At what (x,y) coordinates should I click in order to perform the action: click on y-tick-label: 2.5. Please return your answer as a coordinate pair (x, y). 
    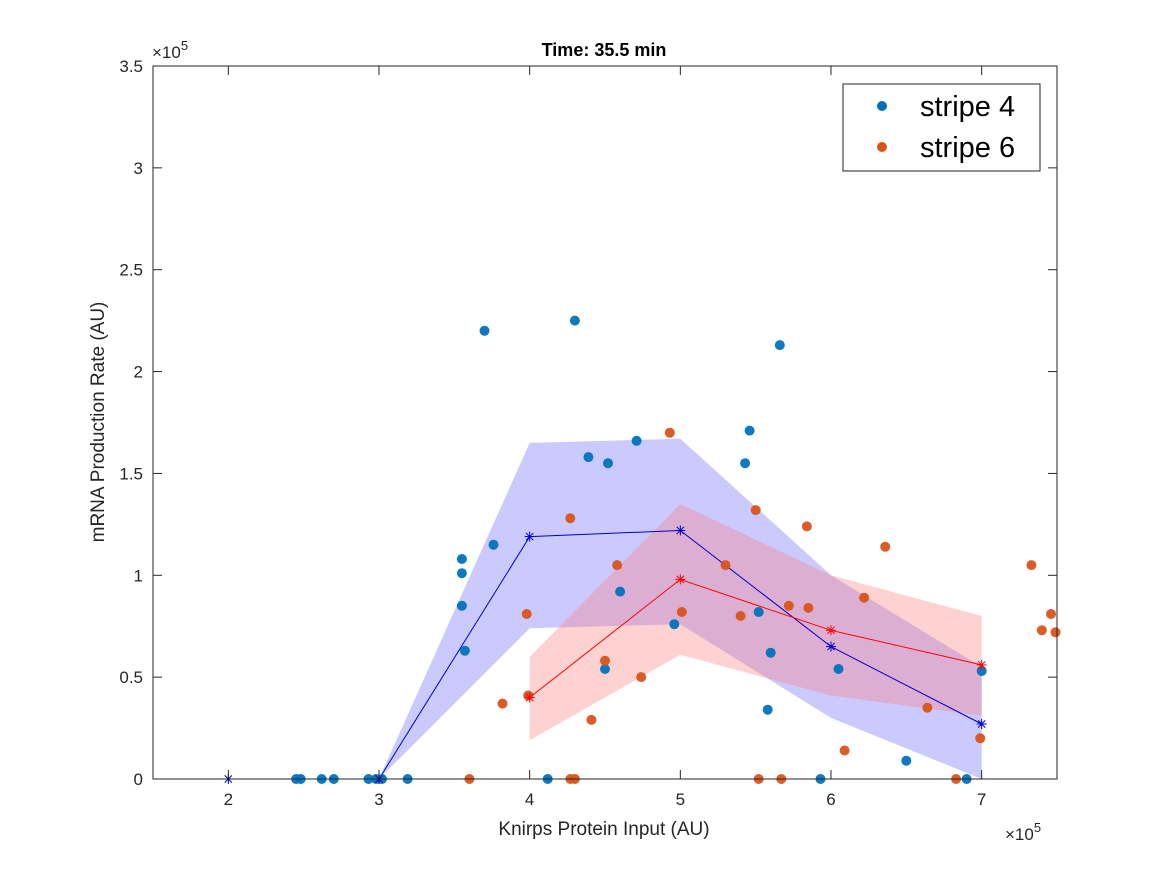
    Looking at the image, I should click on (131, 270).